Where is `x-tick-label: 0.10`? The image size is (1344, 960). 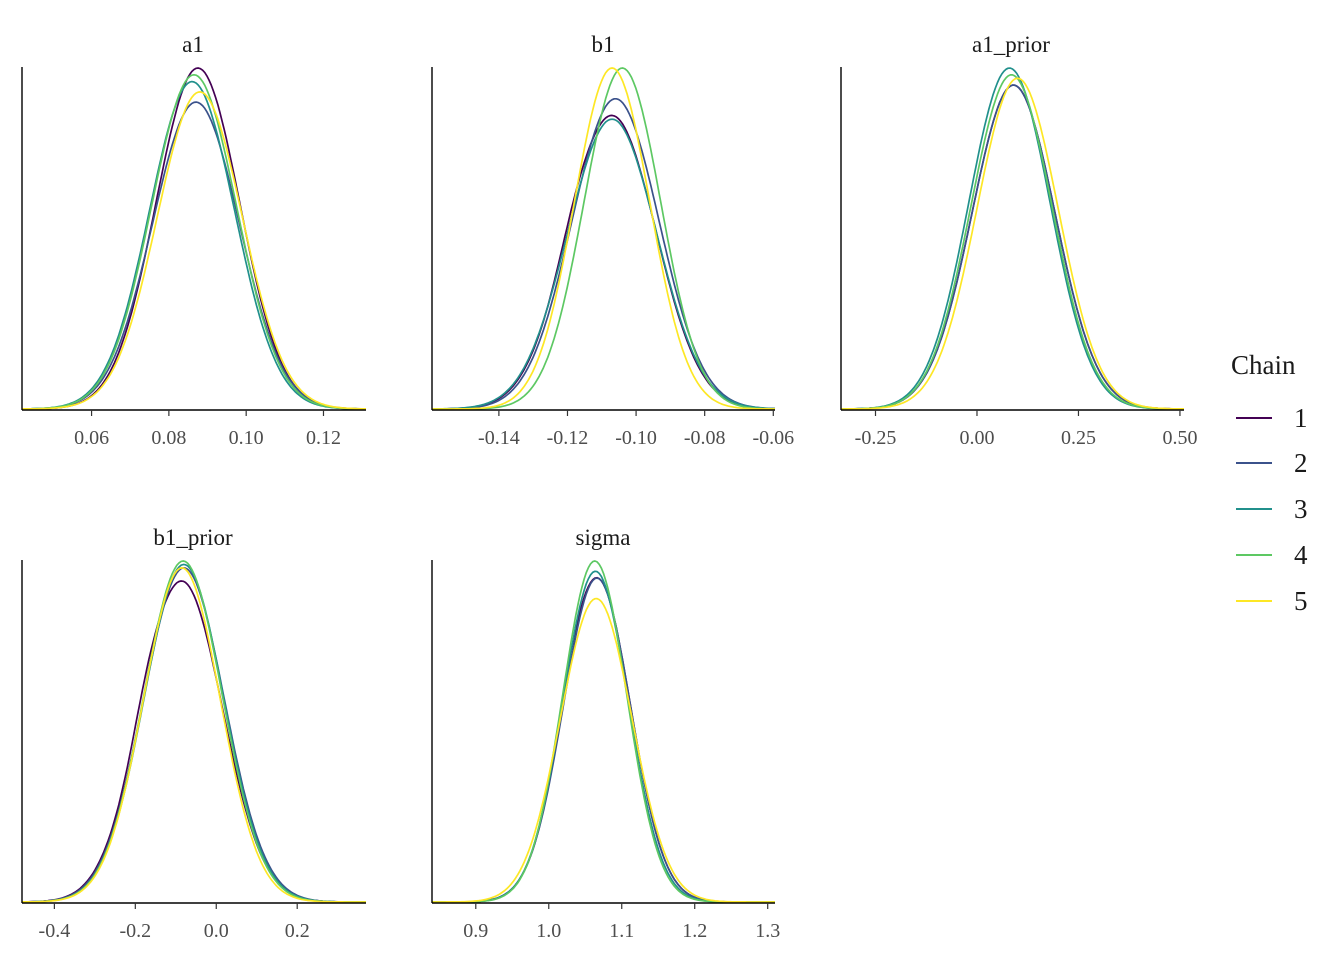
x-tick-label: 0.10 is located at coordinates (246, 438).